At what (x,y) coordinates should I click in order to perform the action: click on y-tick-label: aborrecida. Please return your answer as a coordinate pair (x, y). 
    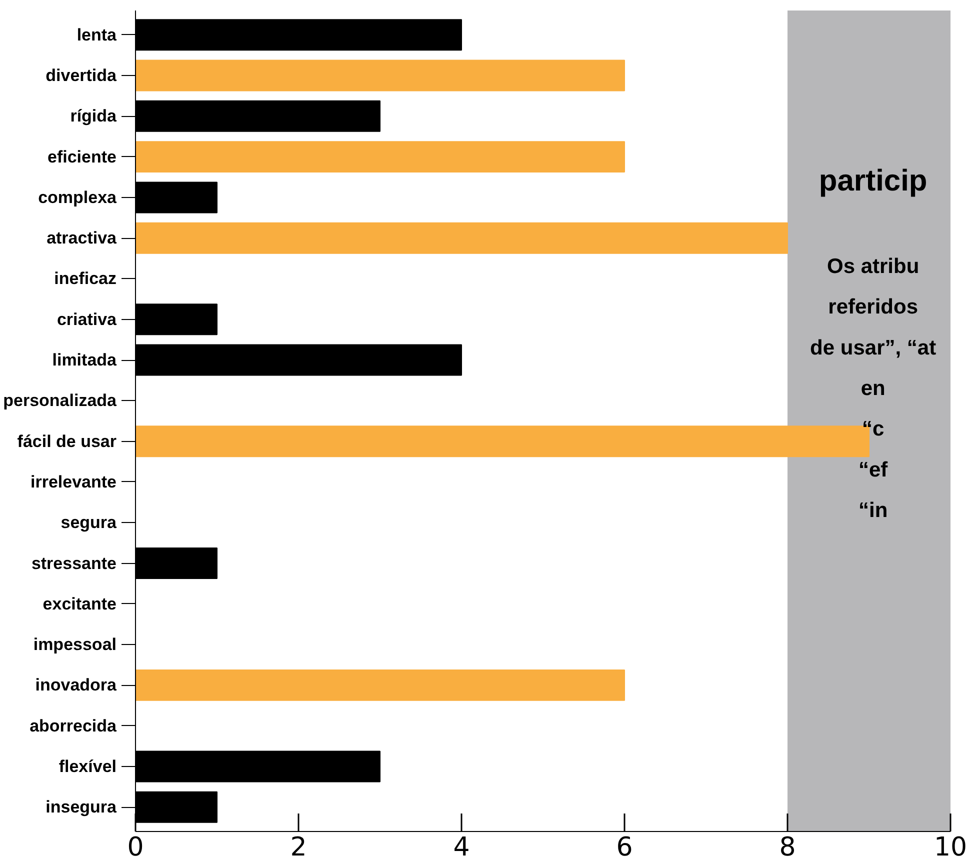
    Looking at the image, I should click on (74, 726).